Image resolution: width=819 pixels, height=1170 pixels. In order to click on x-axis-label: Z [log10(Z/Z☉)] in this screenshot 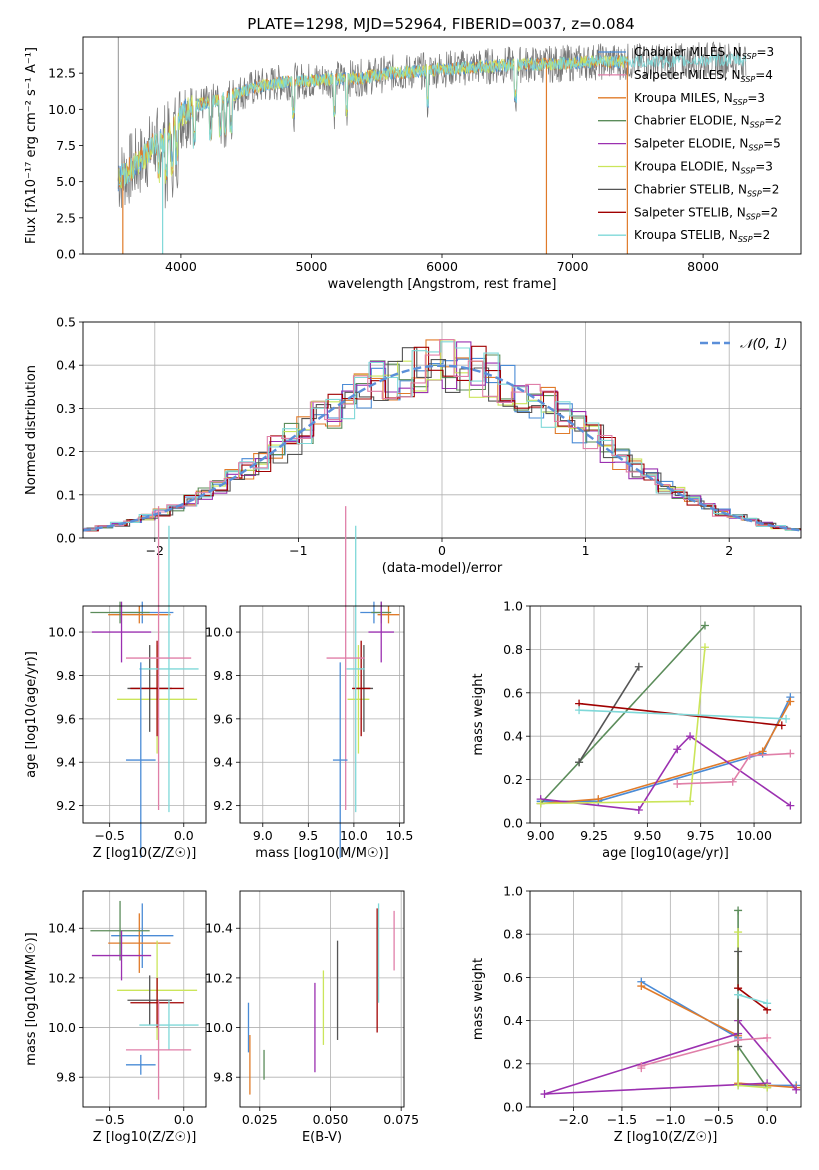, I will do `click(145, 853)`.